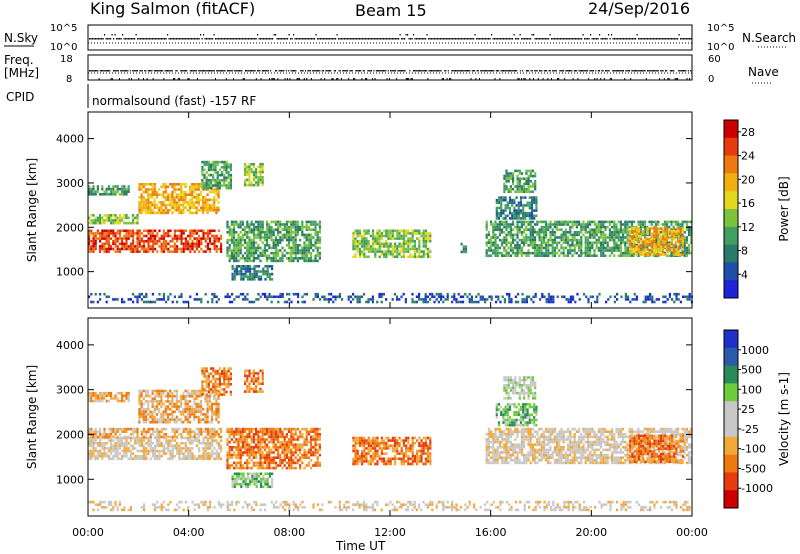 The height and width of the screenshot is (554, 800). What do you see at coordinates (70, 227) in the screenshot?
I see `y-tick-label: 2000` at bounding box center [70, 227].